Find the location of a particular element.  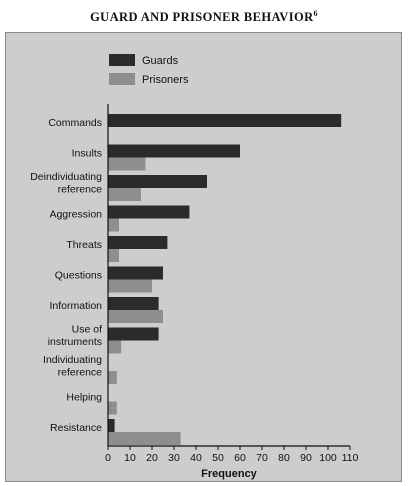

x-tick-label: 90 is located at coordinates (306, 458).